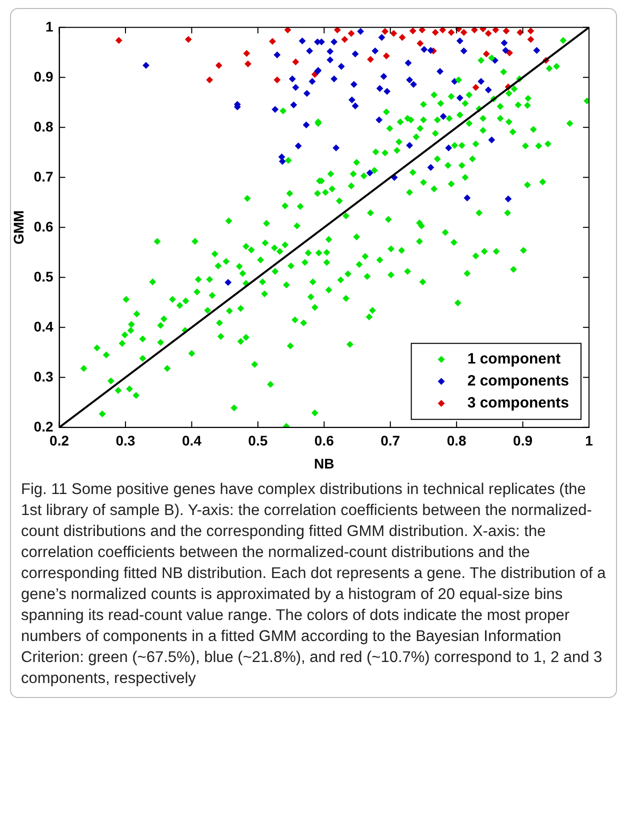 The width and height of the screenshot is (629, 820). Describe the element at coordinates (514, 359) in the screenshot. I see `legend-label: 1 component` at that location.